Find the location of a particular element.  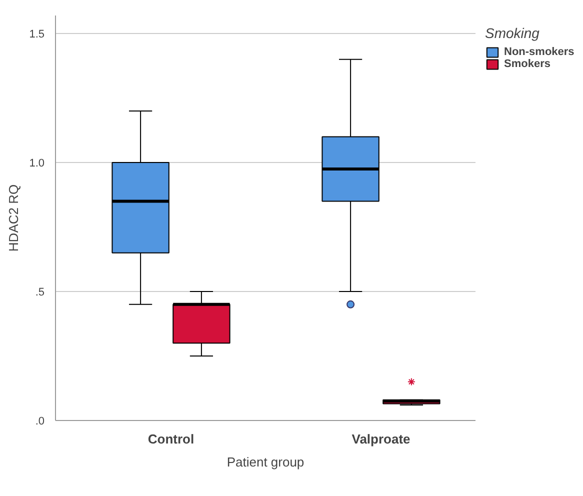

legend-title: Smoking is located at coordinates (512, 33).